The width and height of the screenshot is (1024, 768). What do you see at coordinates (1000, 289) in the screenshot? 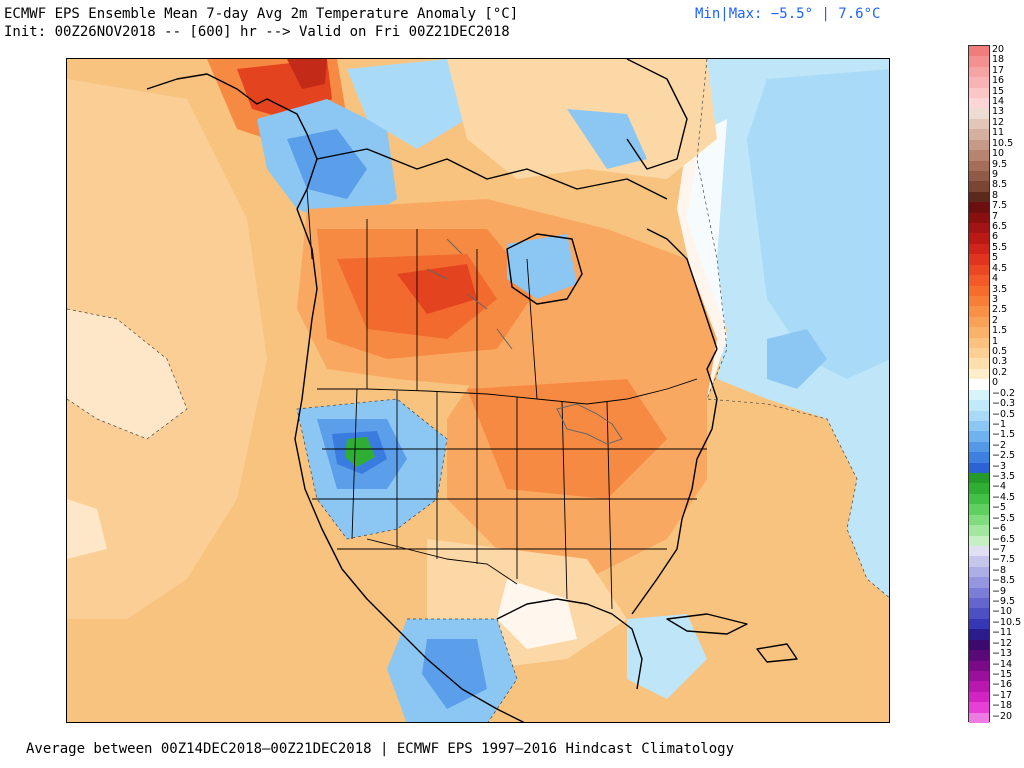
I see `colorbar-label: 3.5` at bounding box center [1000, 289].